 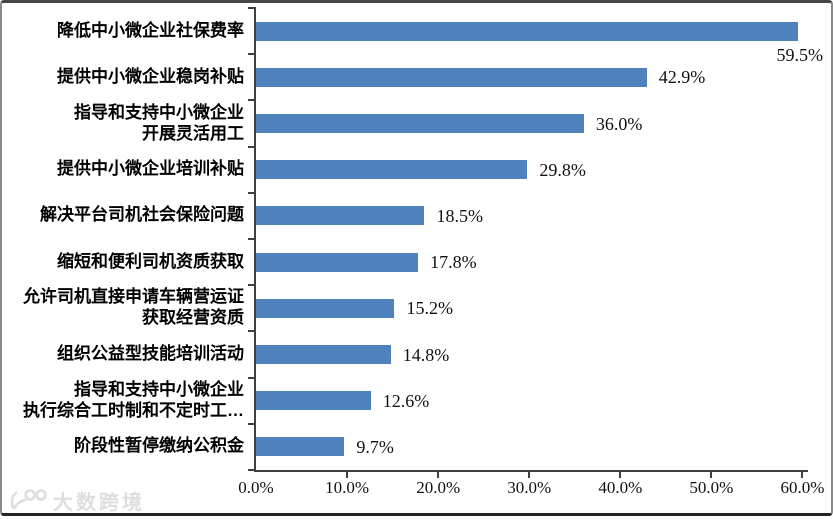 I want to click on category-label: 组织公益型技能培训活动, so click(x=122, y=353).